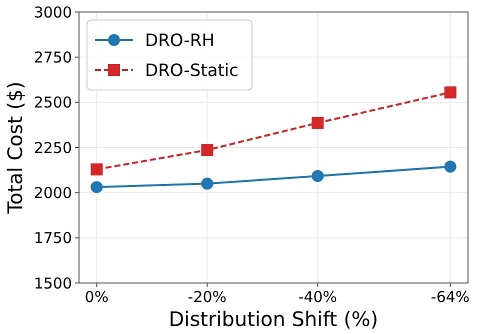 The height and width of the screenshot is (334, 478). I want to click on legend-label: DRO-RH, so click(179, 40).